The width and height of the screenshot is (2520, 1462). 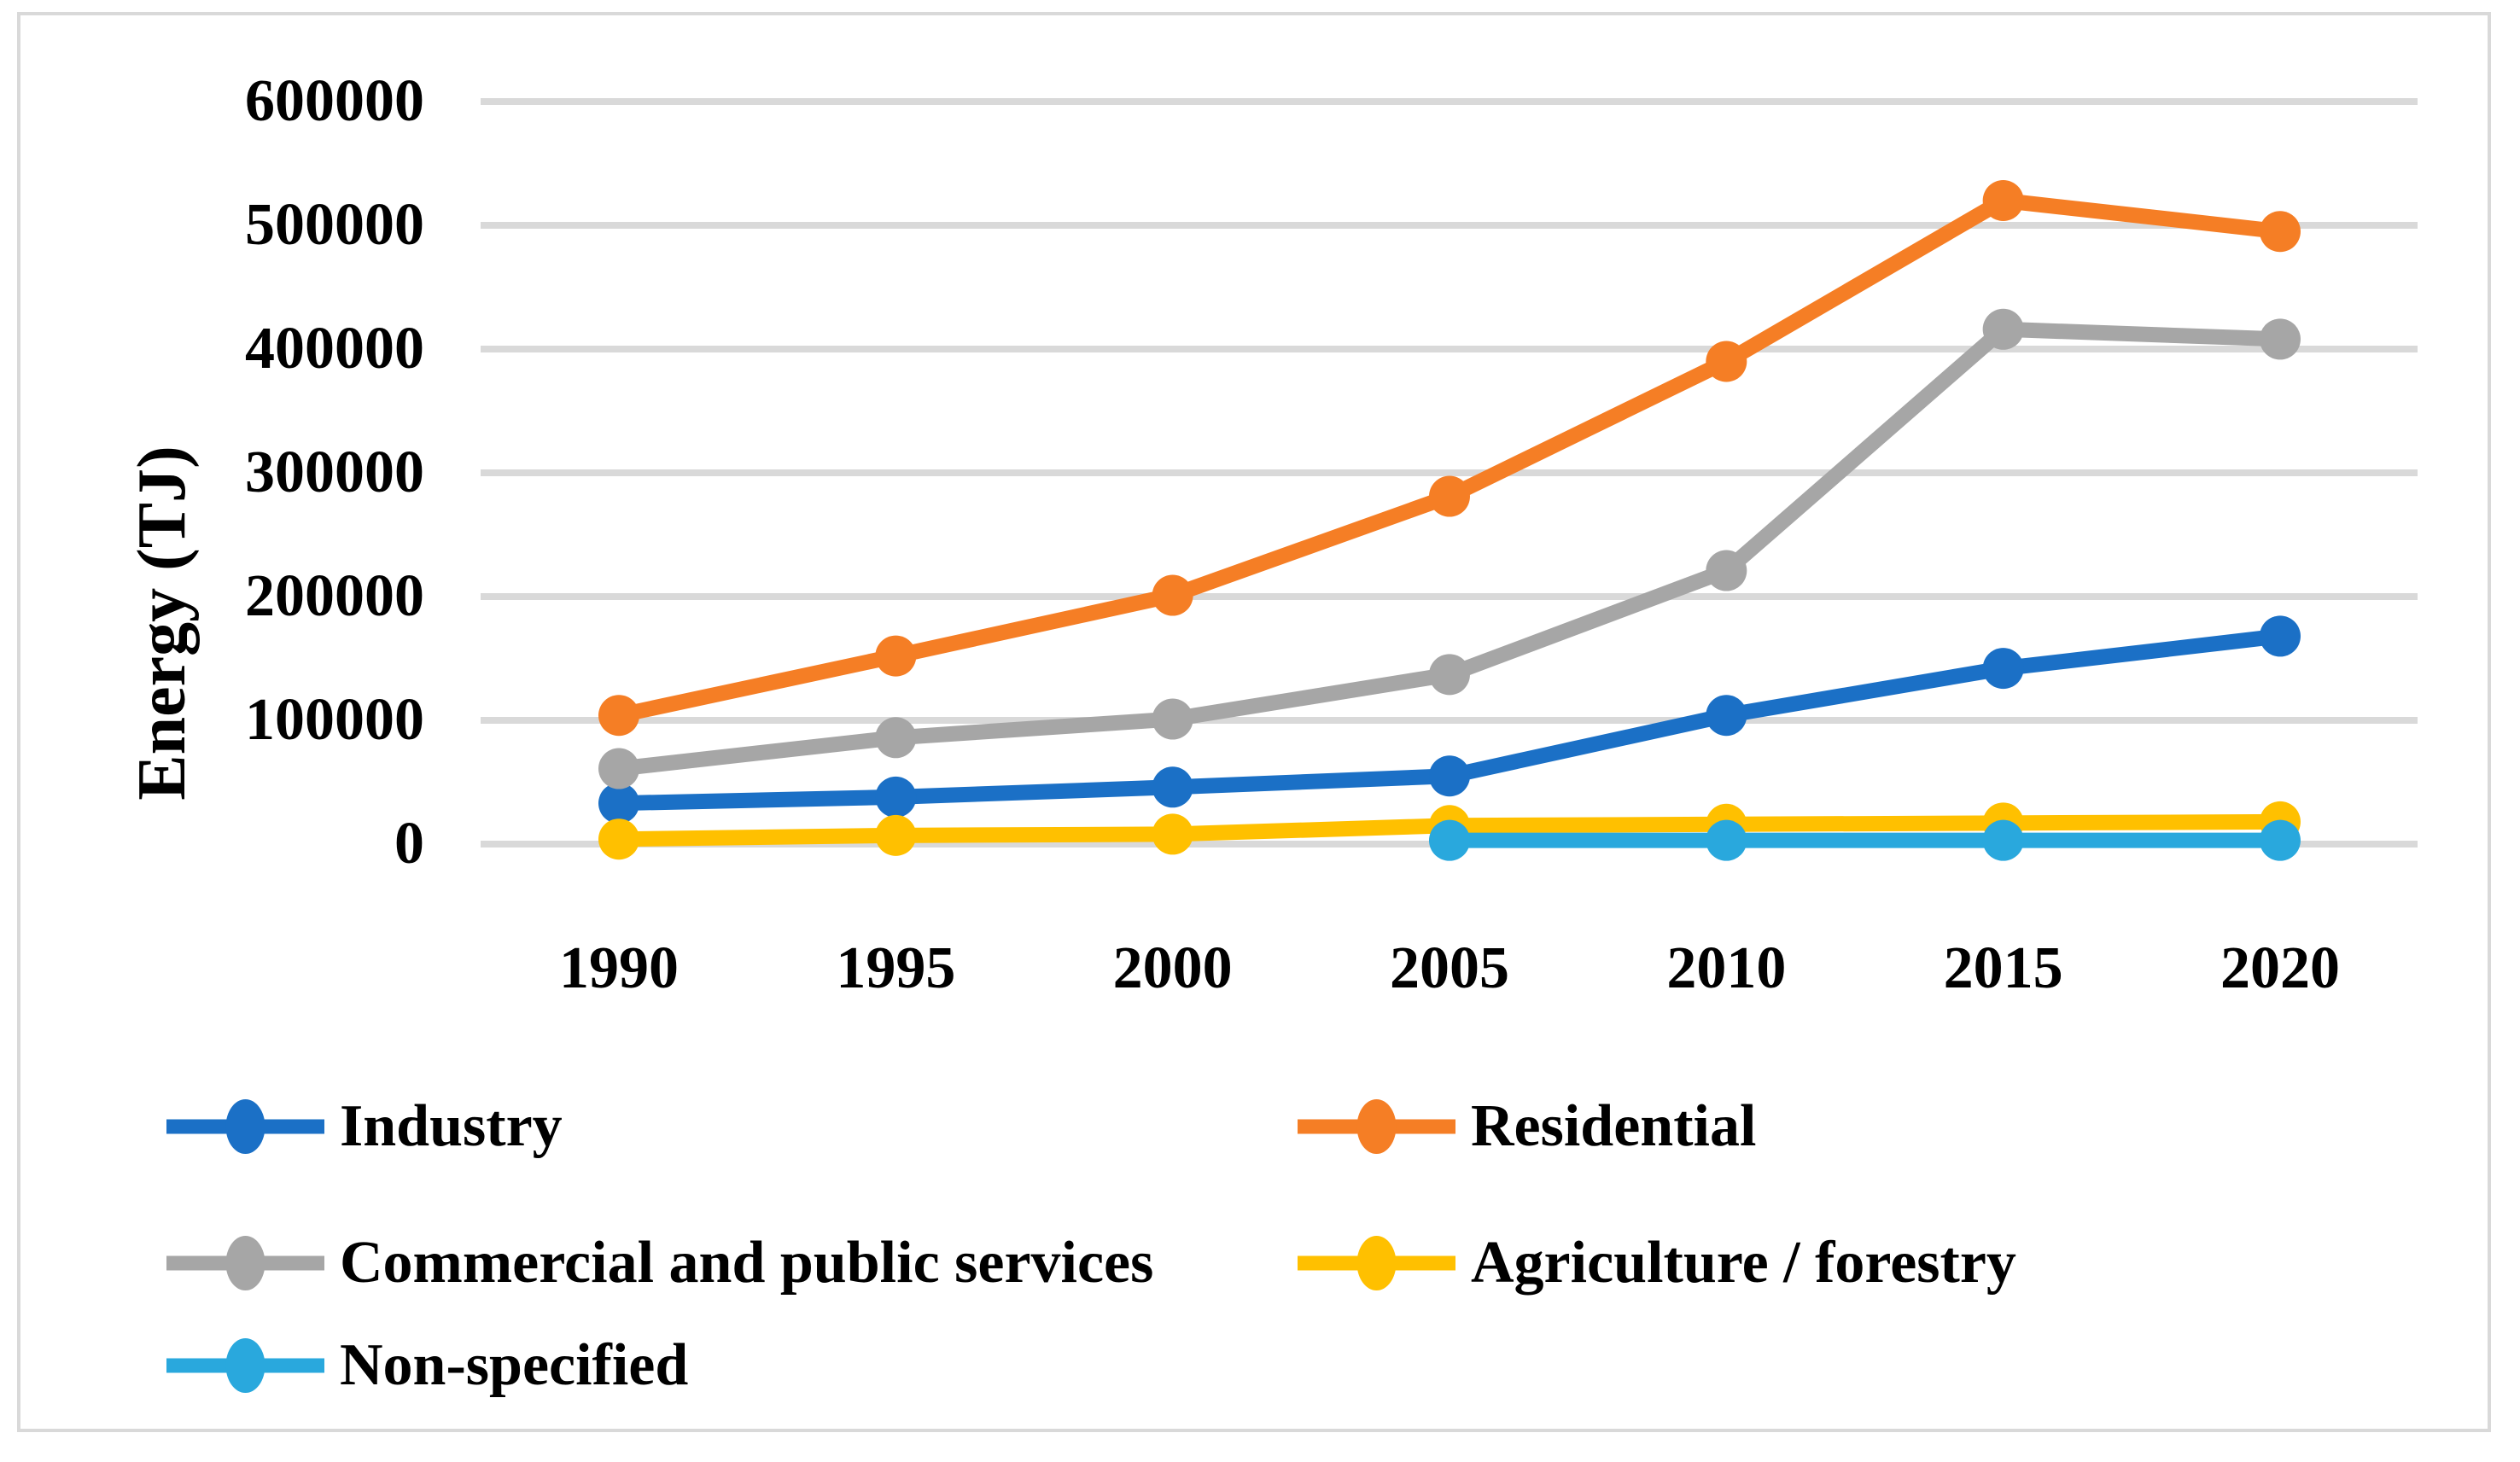 What do you see at coordinates (1727, 968) in the screenshot?
I see `x-tick-label: 2010` at bounding box center [1727, 968].